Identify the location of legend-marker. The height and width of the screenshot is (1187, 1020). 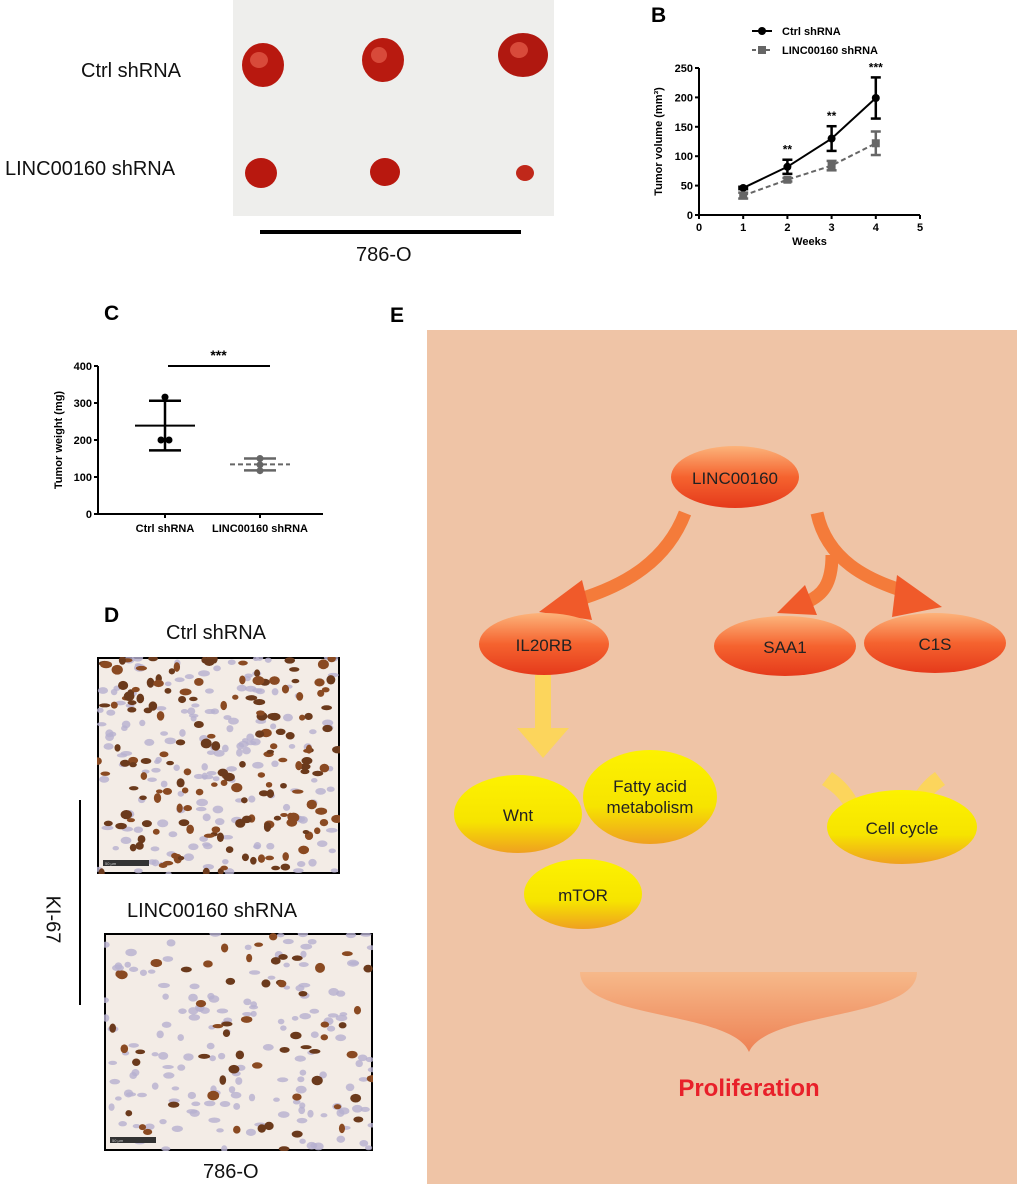
(762, 50).